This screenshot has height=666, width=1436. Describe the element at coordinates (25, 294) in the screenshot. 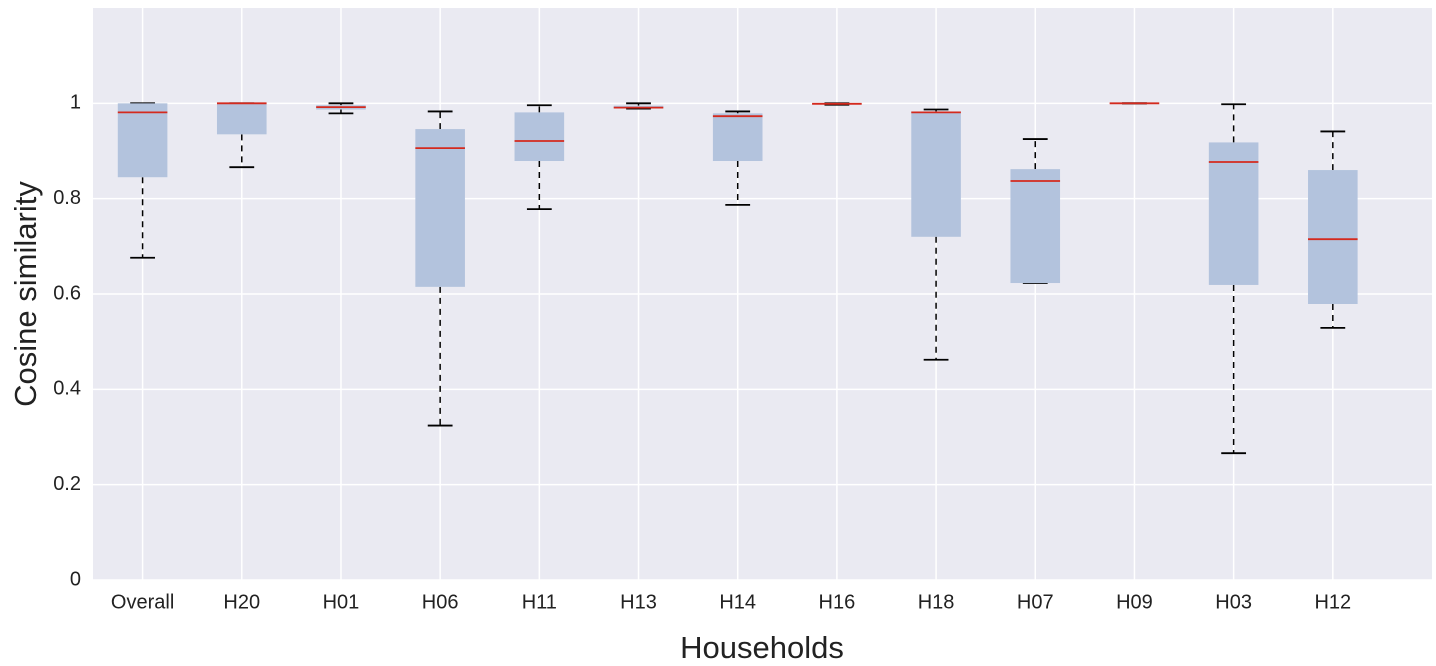

I see `y-axis-label: Cosine similarity` at that location.